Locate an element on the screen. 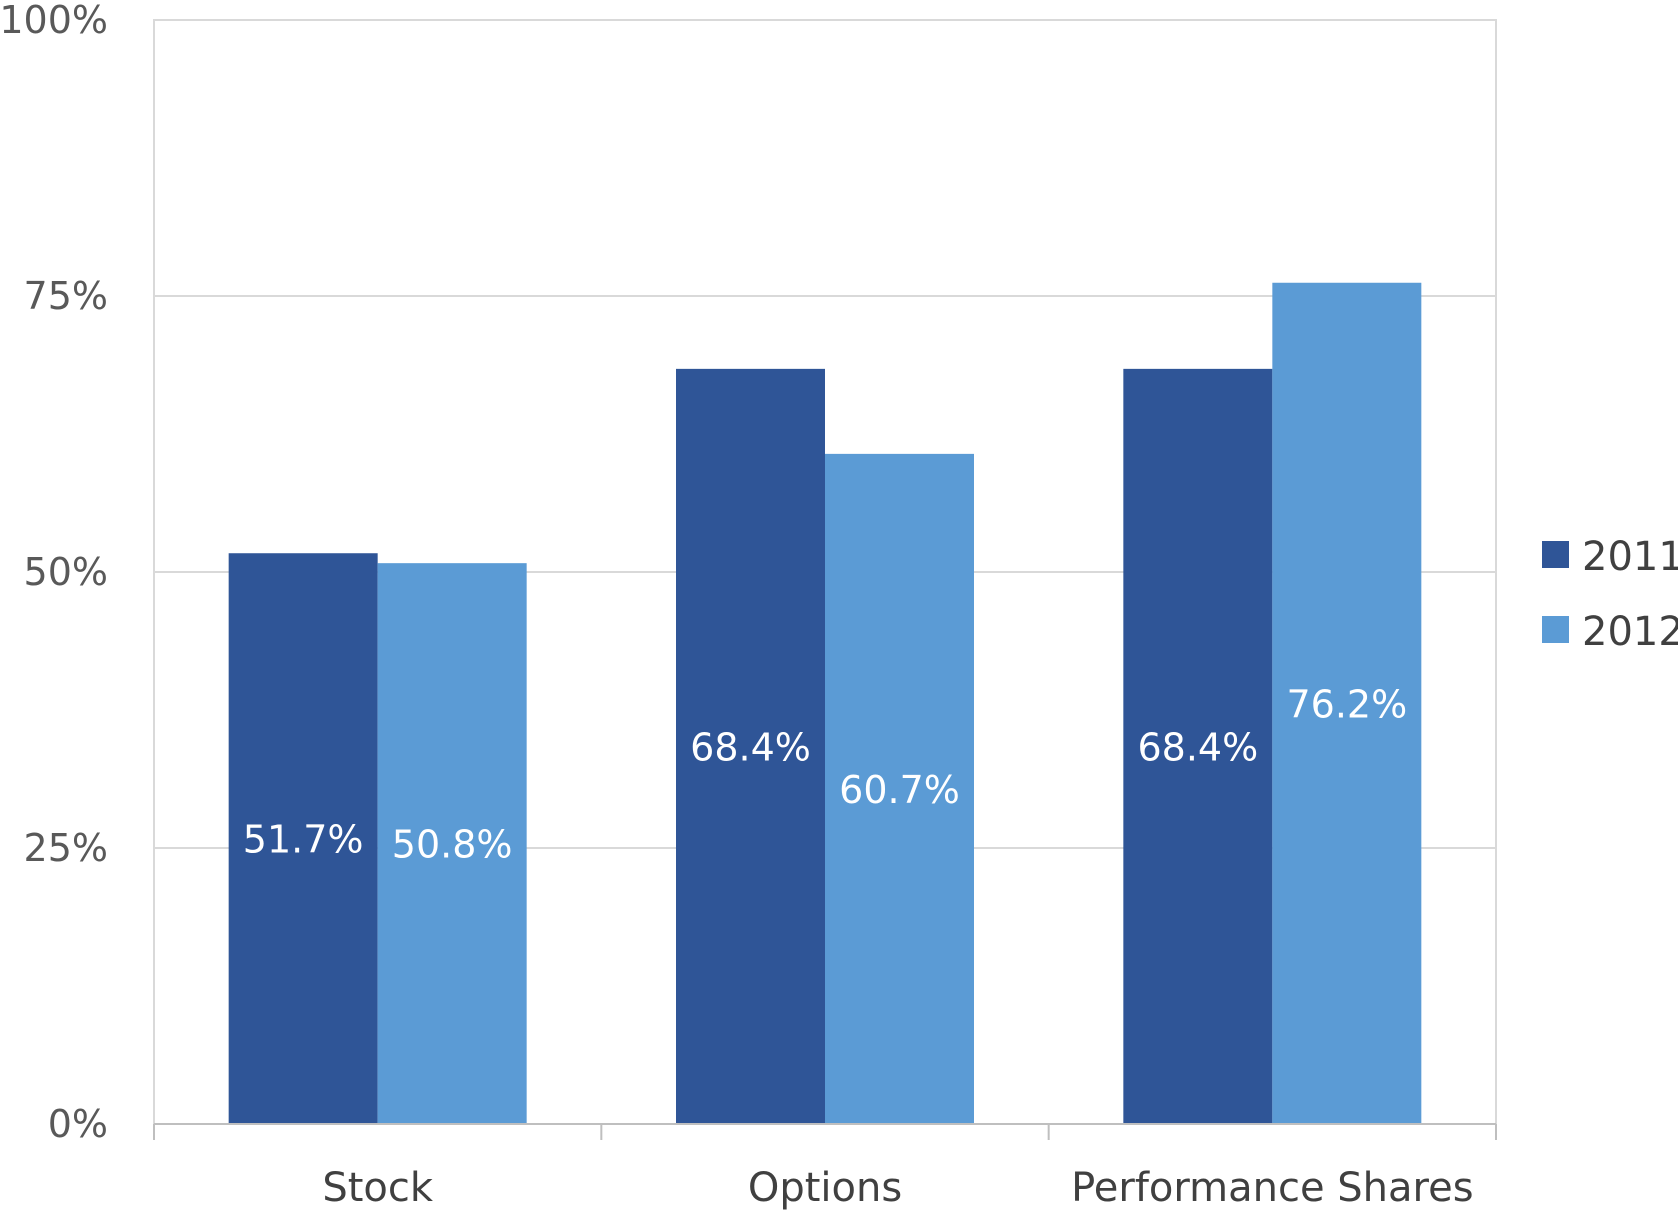 Image resolution: width=1678 pixels, height=1212 pixels. data-labels: 51.7% 50.8% 68.4% 60.7% 68.4% 76.2% is located at coordinates (825, 774).